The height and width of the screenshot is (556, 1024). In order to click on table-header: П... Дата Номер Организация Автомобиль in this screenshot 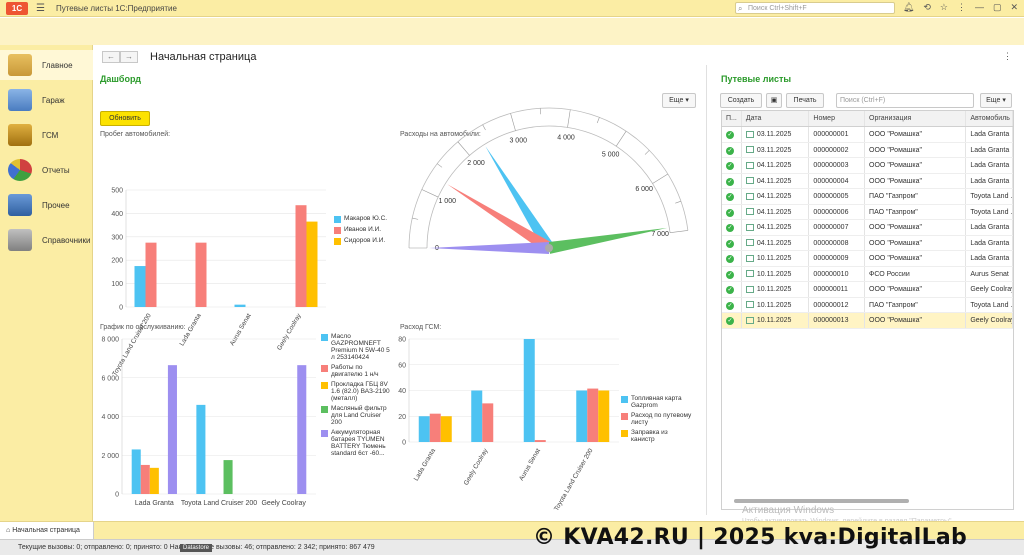, I will do `click(867, 119)`.